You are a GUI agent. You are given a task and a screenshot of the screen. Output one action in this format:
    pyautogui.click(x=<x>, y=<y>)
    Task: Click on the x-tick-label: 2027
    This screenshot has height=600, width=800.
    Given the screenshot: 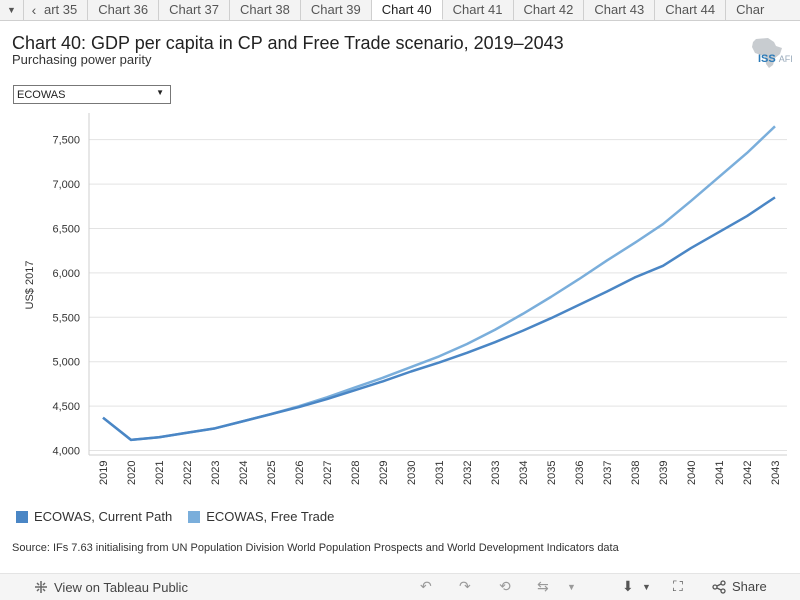 What is the action you would take?
    pyautogui.click(x=328, y=473)
    